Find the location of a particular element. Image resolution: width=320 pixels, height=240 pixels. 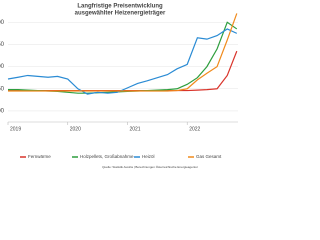

x-tick-label: 2022 is located at coordinates (194, 129).